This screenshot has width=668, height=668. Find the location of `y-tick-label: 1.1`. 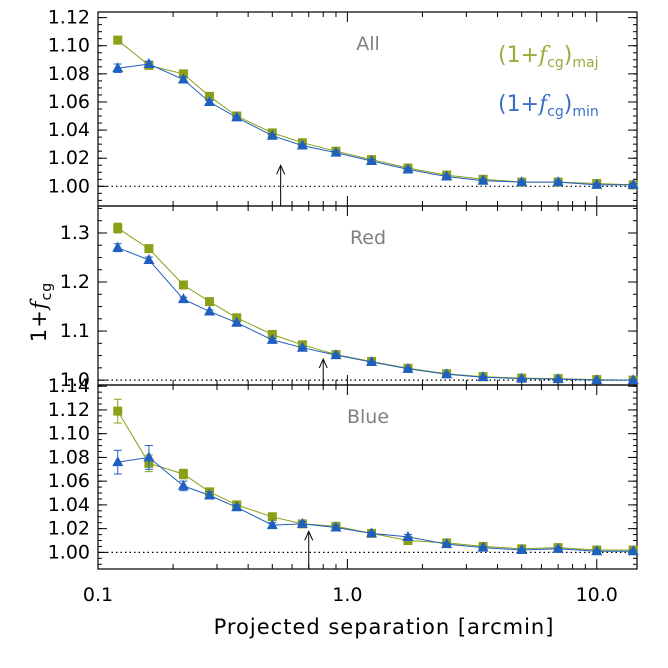

y-tick-label: 1.1 is located at coordinates (75, 331).